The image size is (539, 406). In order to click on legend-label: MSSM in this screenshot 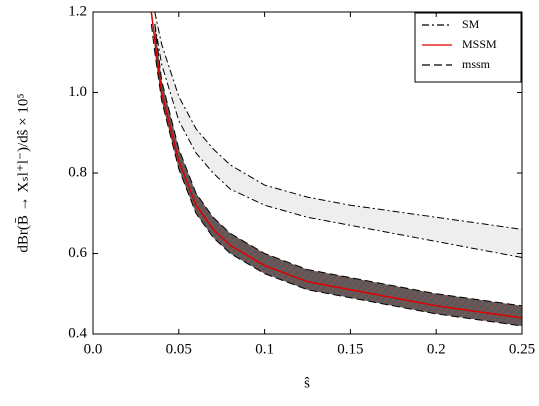, I will do `click(479, 44)`.